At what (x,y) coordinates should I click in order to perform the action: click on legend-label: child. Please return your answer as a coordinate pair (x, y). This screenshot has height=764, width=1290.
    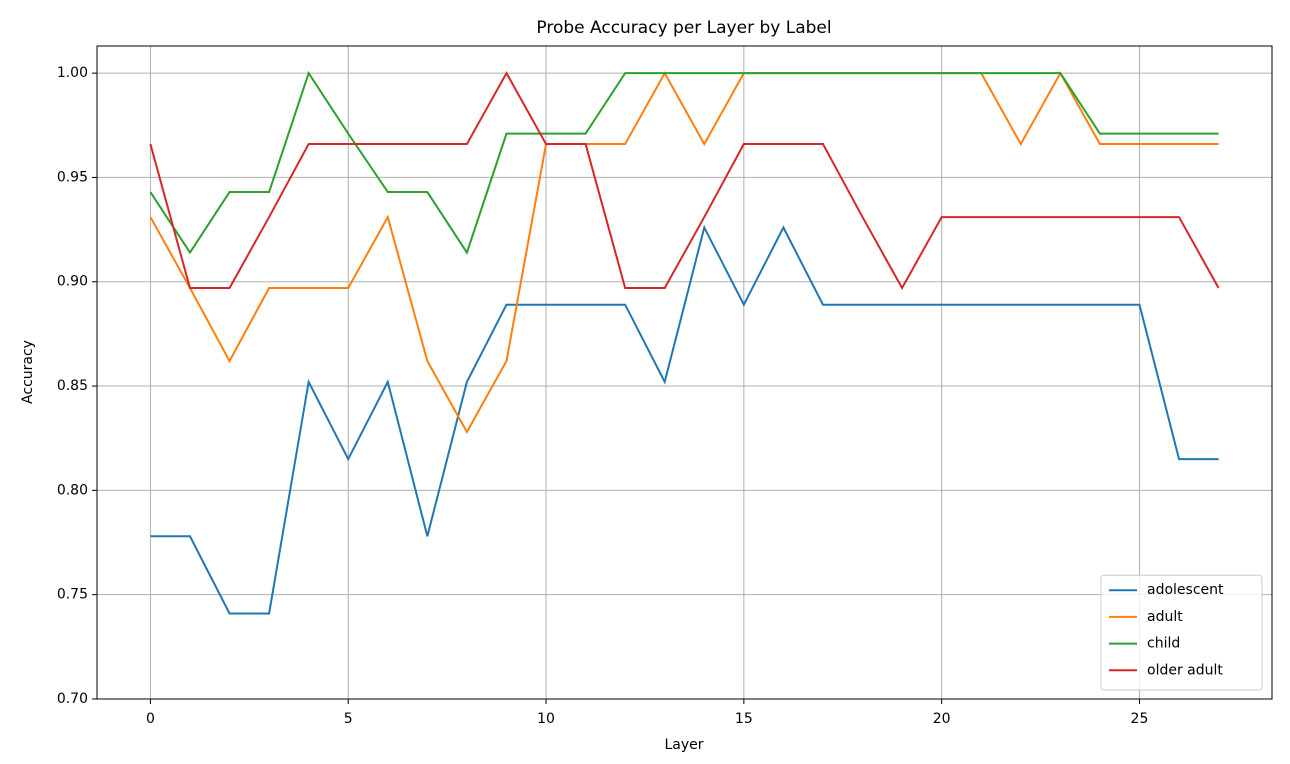
    Looking at the image, I should click on (1163, 644).